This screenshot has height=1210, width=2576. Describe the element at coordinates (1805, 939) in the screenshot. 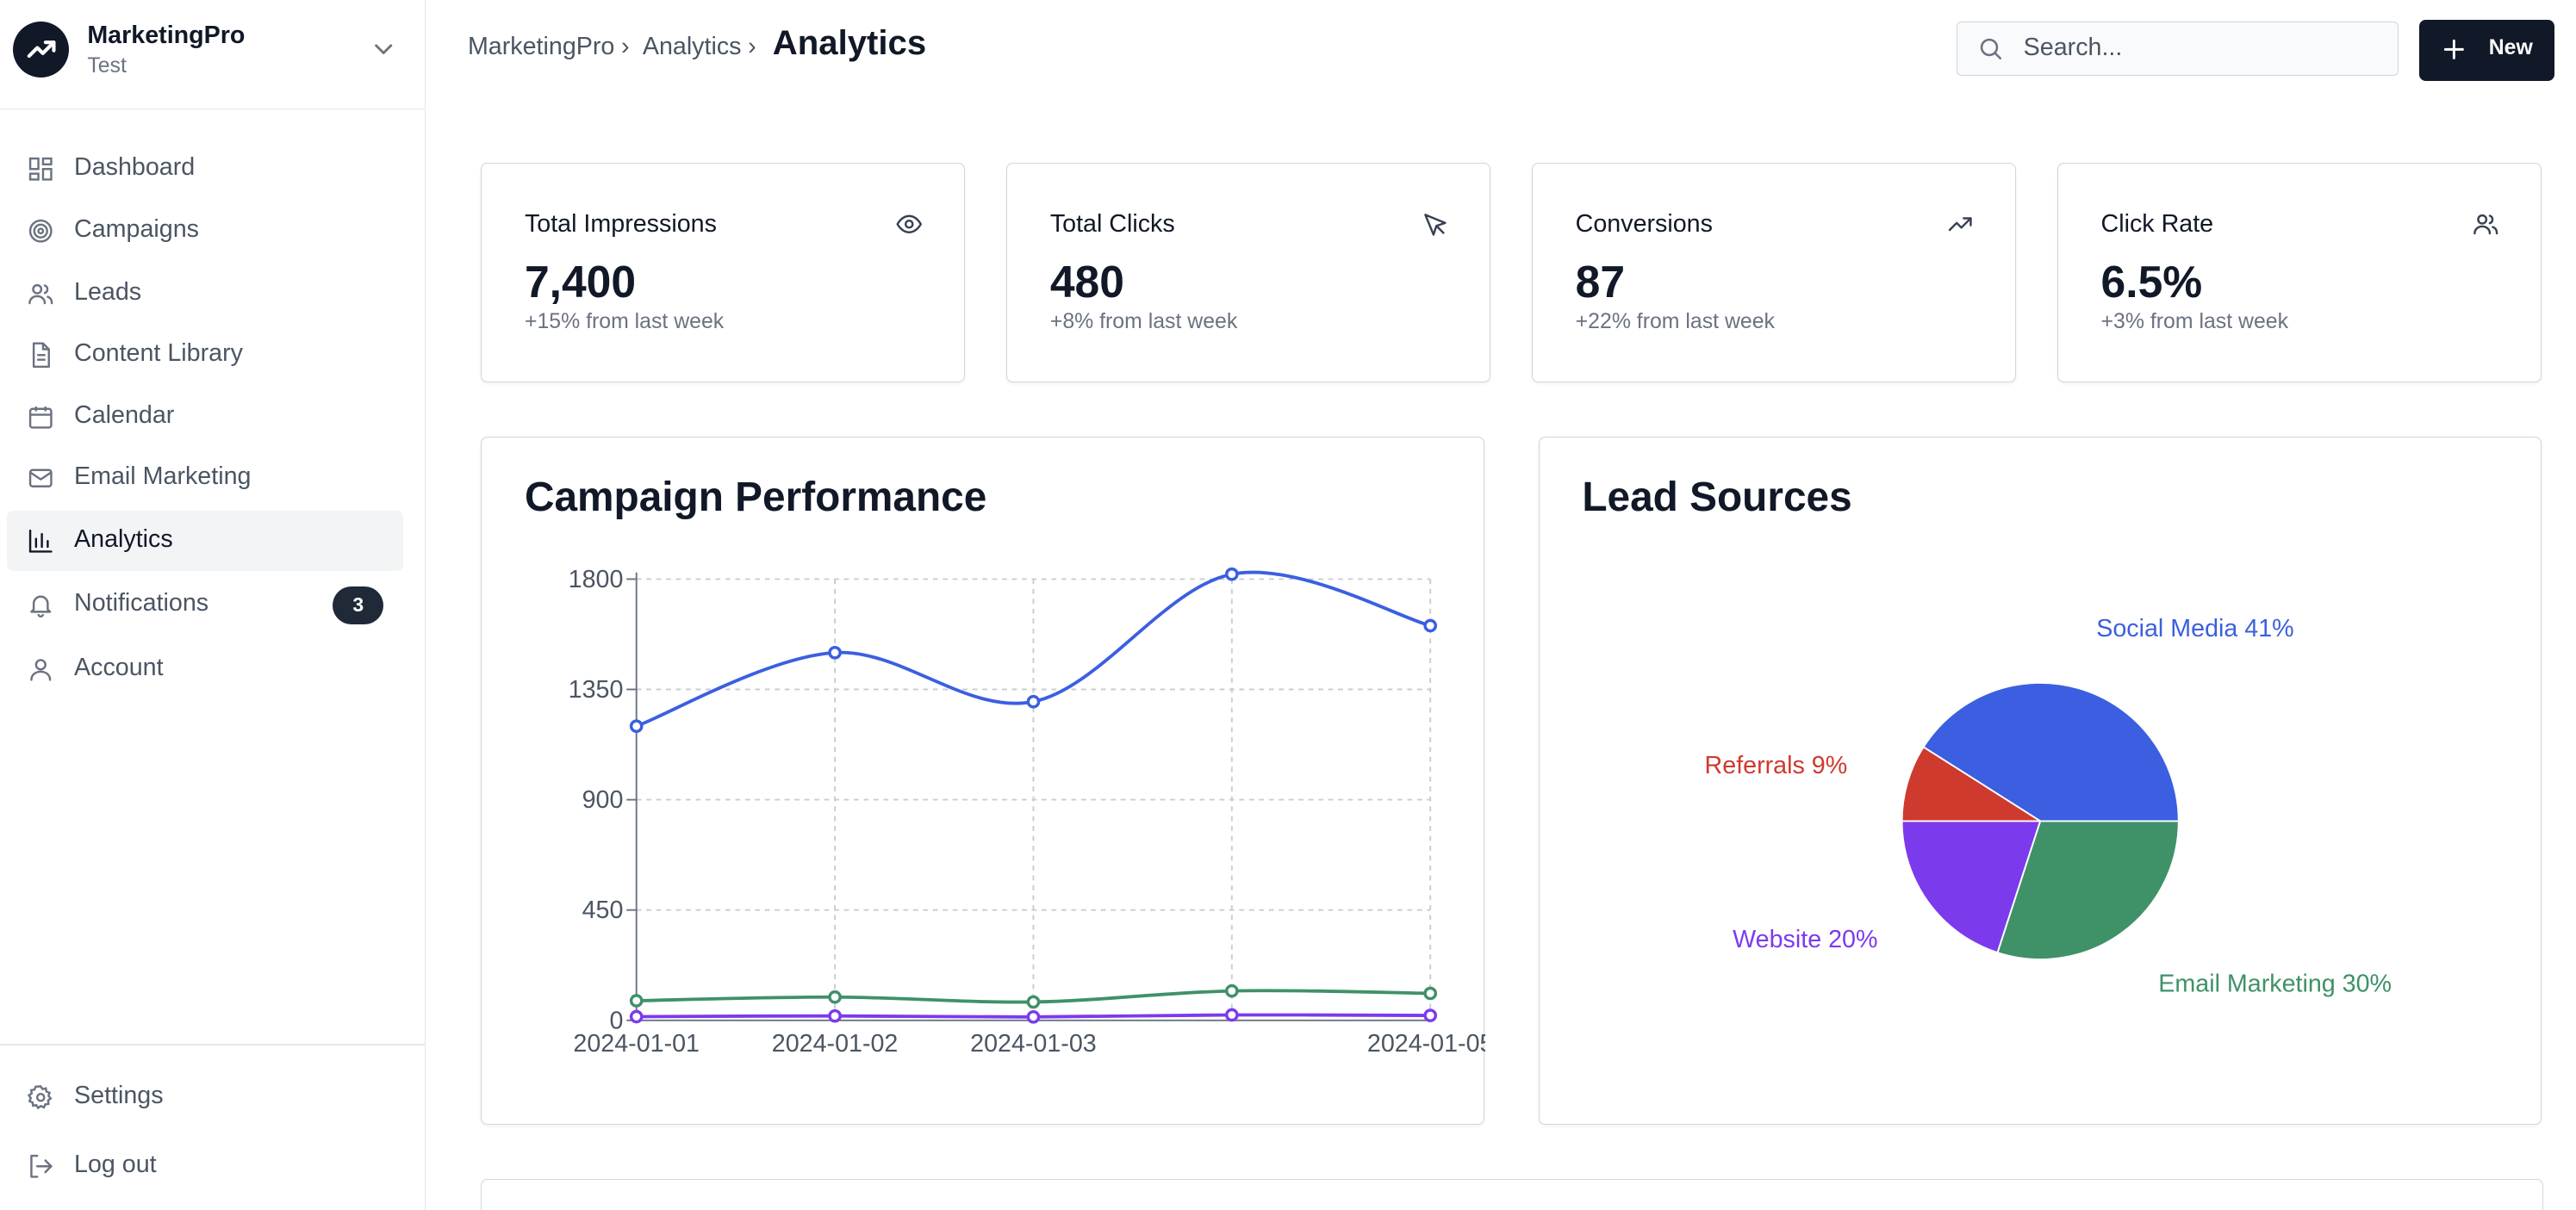

I see `pie-slice-label: Website 20%` at that location.